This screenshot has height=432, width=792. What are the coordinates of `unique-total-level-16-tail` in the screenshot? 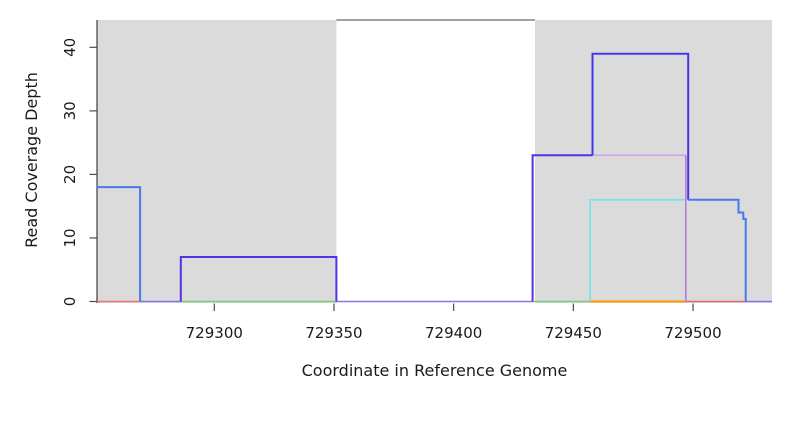 It's located at (717, 250).